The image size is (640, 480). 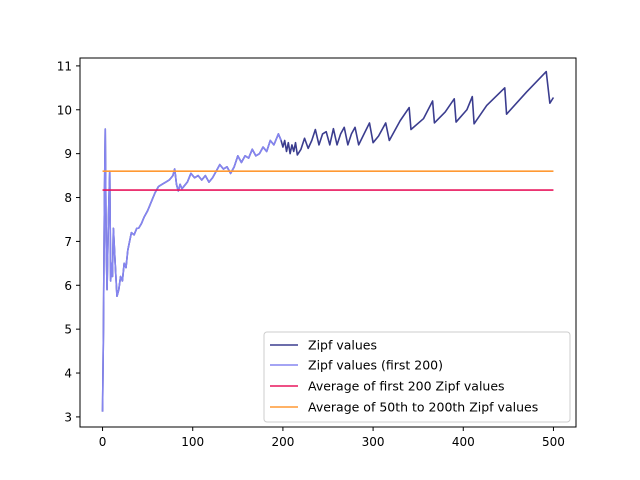 What do you see at coordinates (103, 442) in the screenshot?
I see `x-tick-label: 0` at bounding box center [103, 442].